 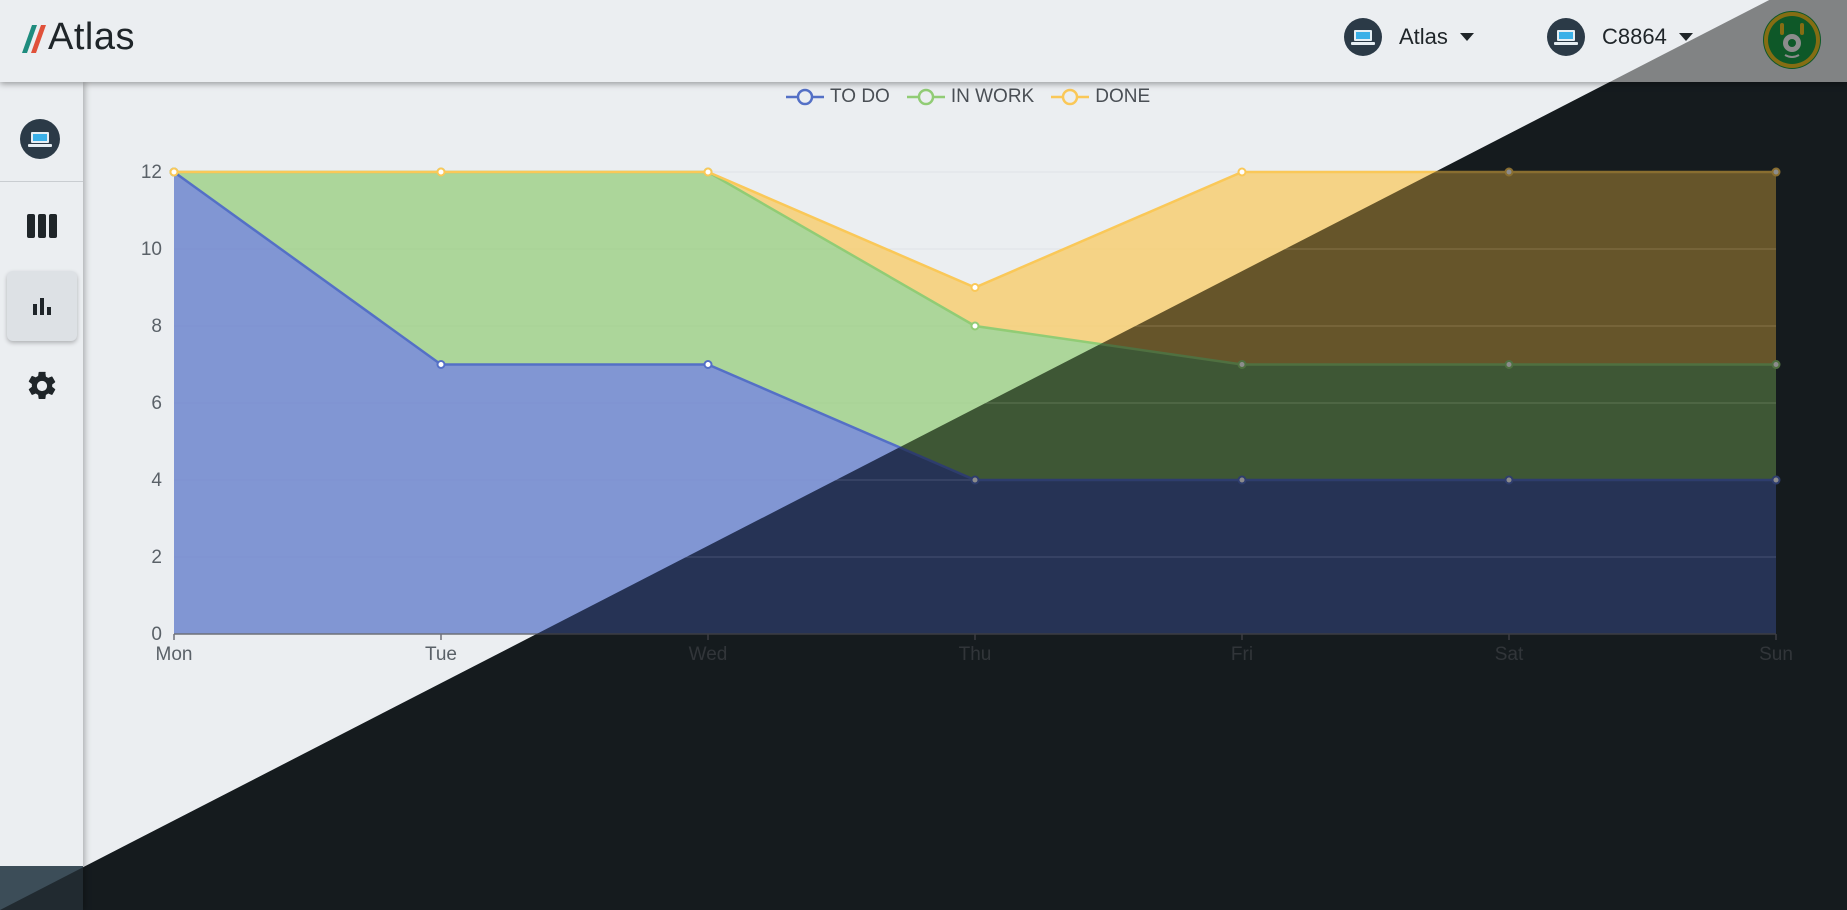 I want to click on sidebar-divider, so click(x=41, y=181).